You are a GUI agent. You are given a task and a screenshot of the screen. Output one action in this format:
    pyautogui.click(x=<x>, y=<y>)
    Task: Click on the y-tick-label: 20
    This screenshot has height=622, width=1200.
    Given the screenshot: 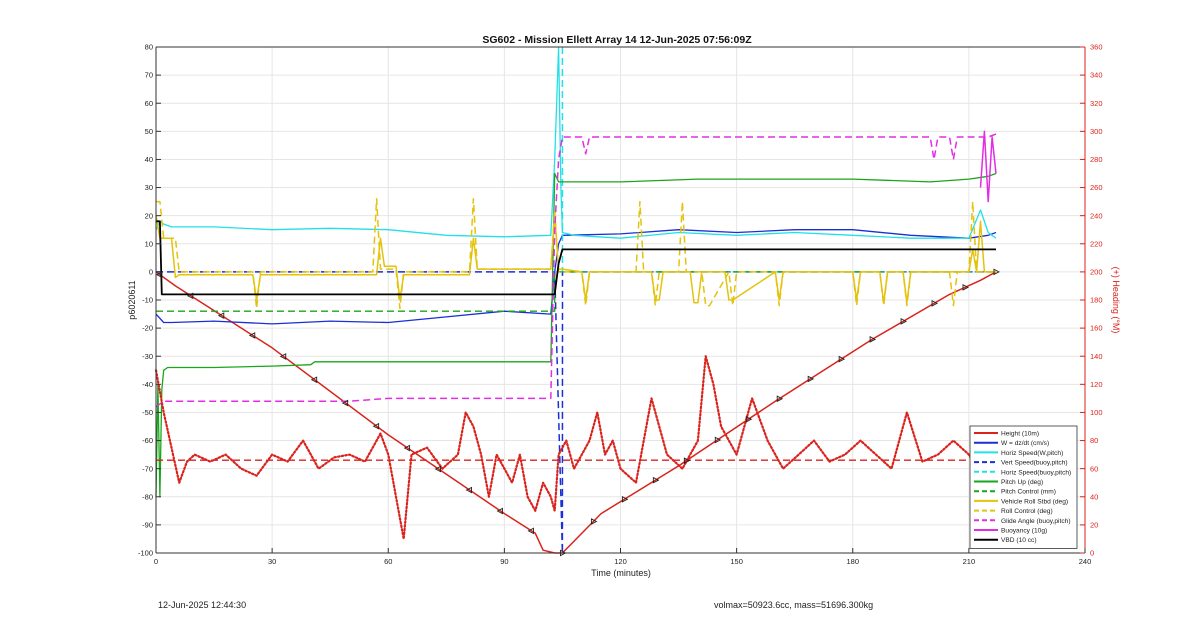 What is the action you would take?
    pyautogui.click(x=149, y=215)
    